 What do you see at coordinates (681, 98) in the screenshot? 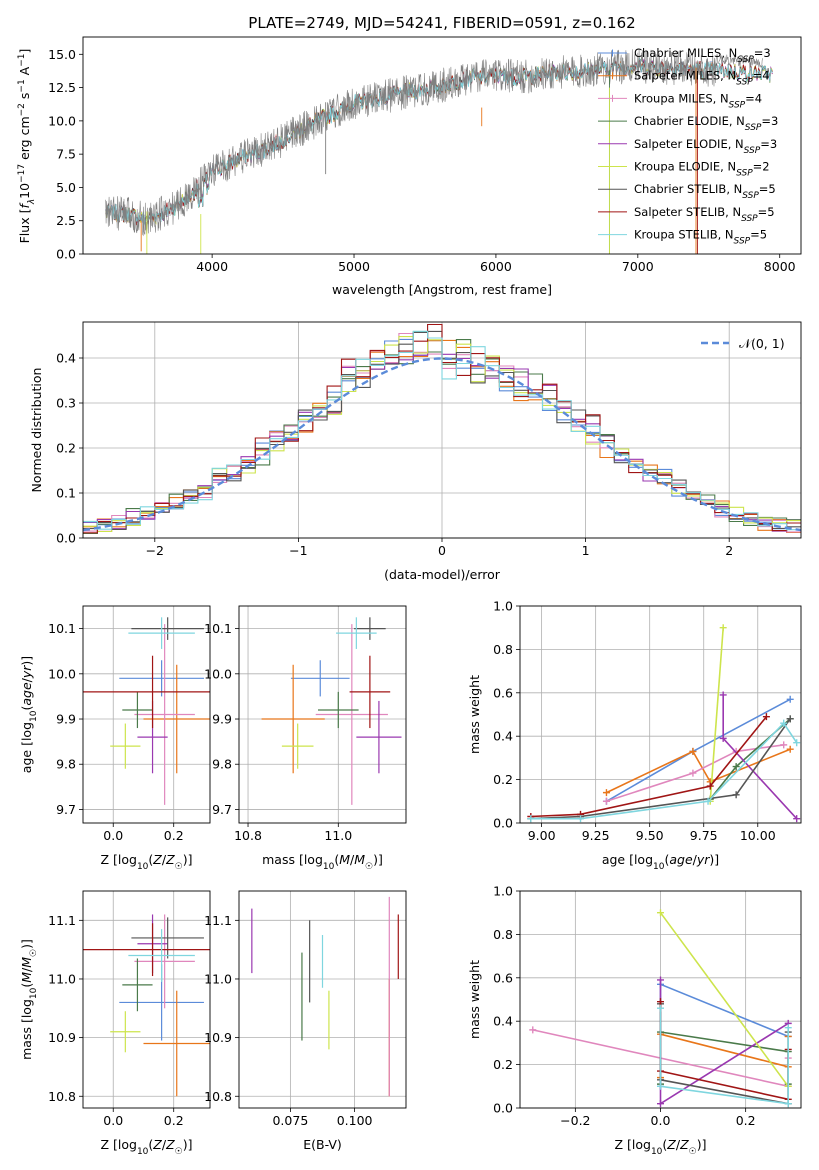
I see `spectrum-legend-label-kroupa-miles-part: Kroupa MILES, N` at bounding box center [681, 98].